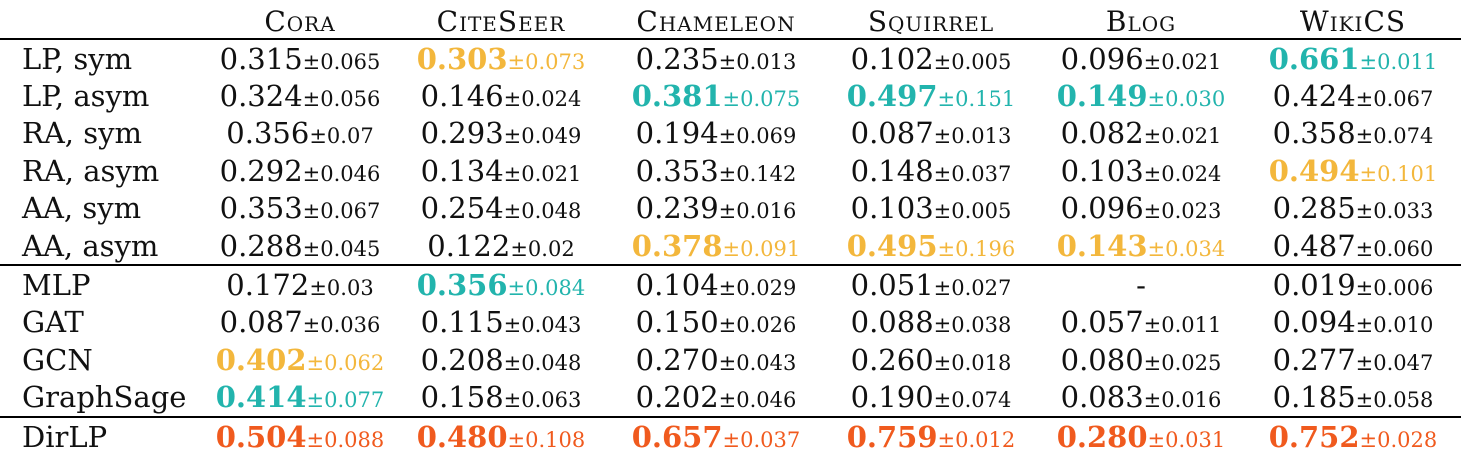 The height and width of the screenshot is (455, 1461). Describe the element at coordinates (716, 322) in the screenshot. I see `result-value: 0.150±0.026` at that location.